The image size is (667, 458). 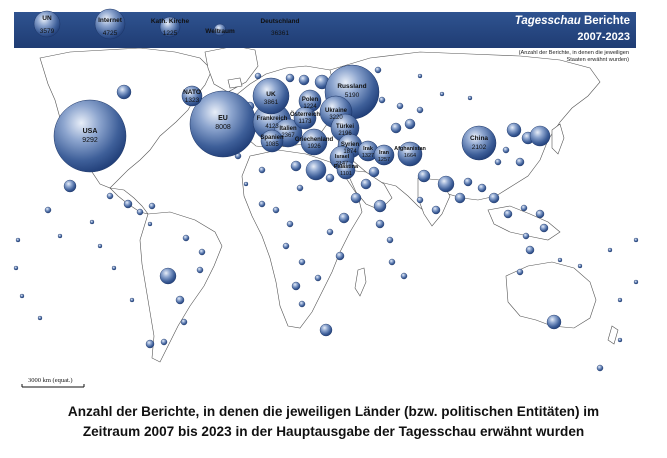 I want to click on bubble-label-eu: EU, so click(x=223, y=118).